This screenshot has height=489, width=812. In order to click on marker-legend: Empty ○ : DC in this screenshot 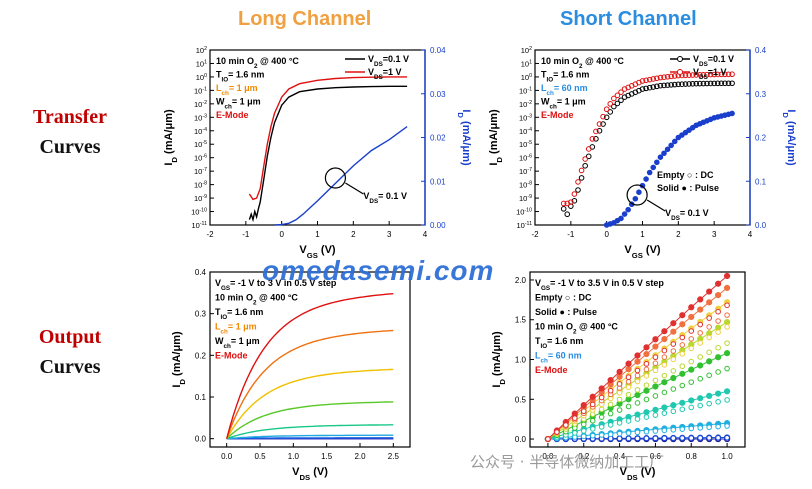, I will do `click(685, 175)`.